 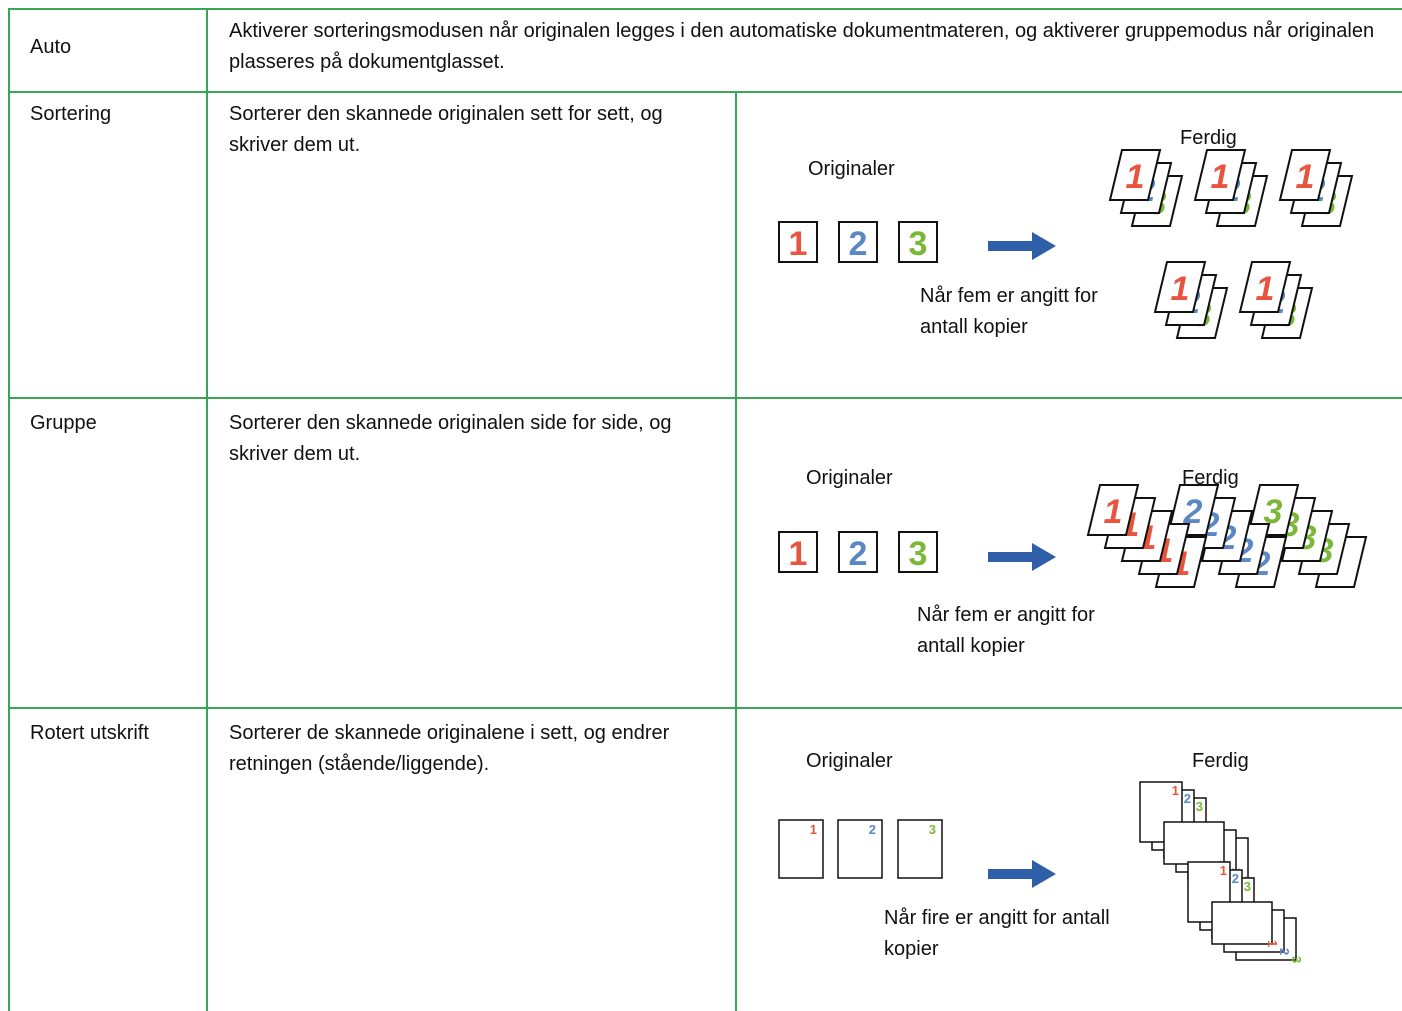 I want to click on mode: Sortering, so click(x=71, y=114).